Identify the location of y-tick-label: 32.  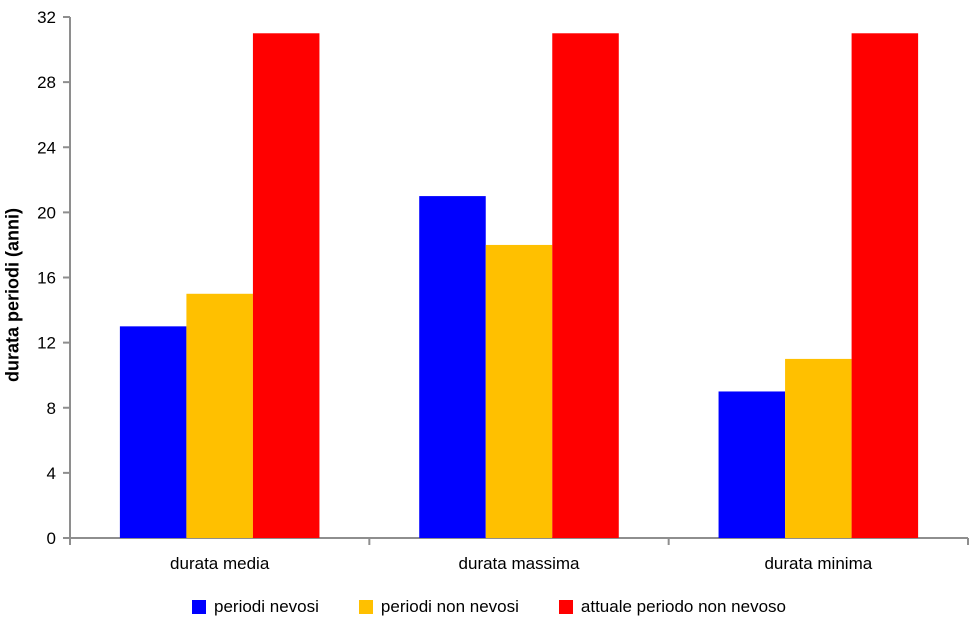
(46, 17).